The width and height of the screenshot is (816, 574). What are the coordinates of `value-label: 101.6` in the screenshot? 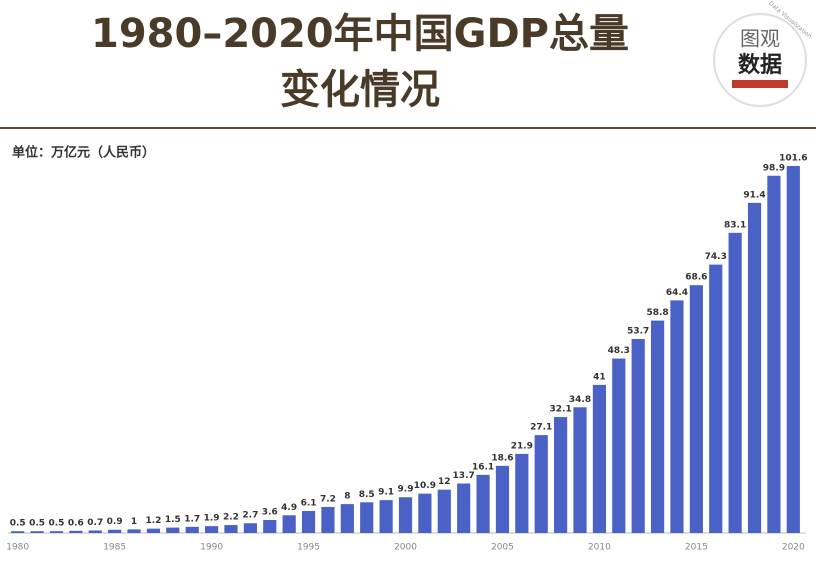 It's located at (793, 159).